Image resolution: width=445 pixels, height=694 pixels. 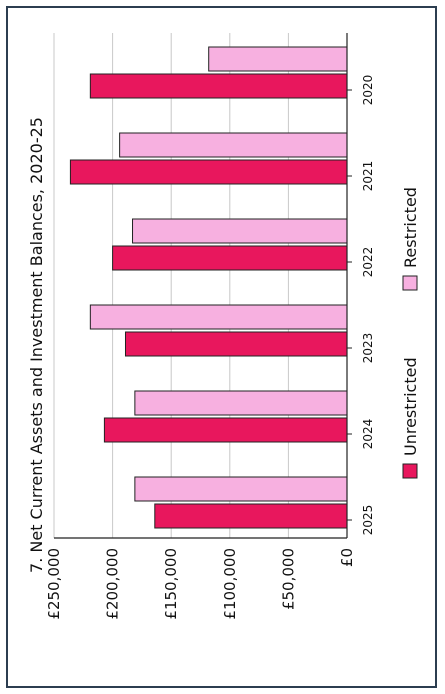 I want to click on bar-restricted-2025, so click(x=241, y=489).